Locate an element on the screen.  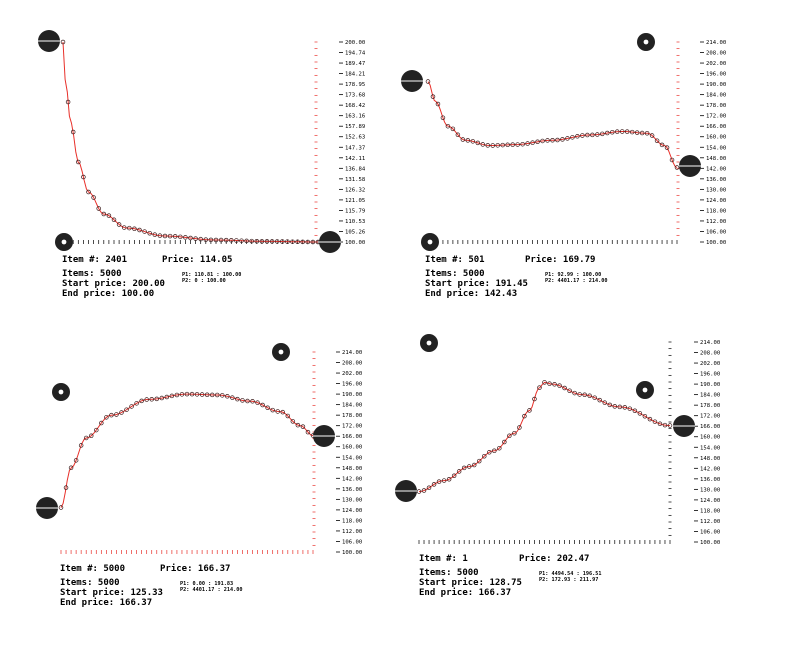
start-price-label: Start price: 128.75 is located at coordinates (470, 582).